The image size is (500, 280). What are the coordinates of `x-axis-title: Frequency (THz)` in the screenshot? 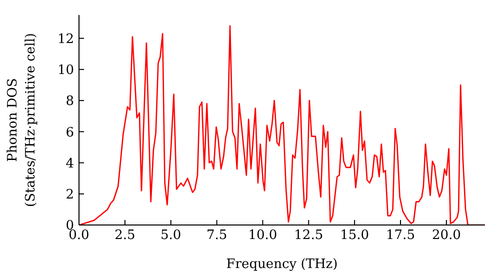 It's located at (282, 264).